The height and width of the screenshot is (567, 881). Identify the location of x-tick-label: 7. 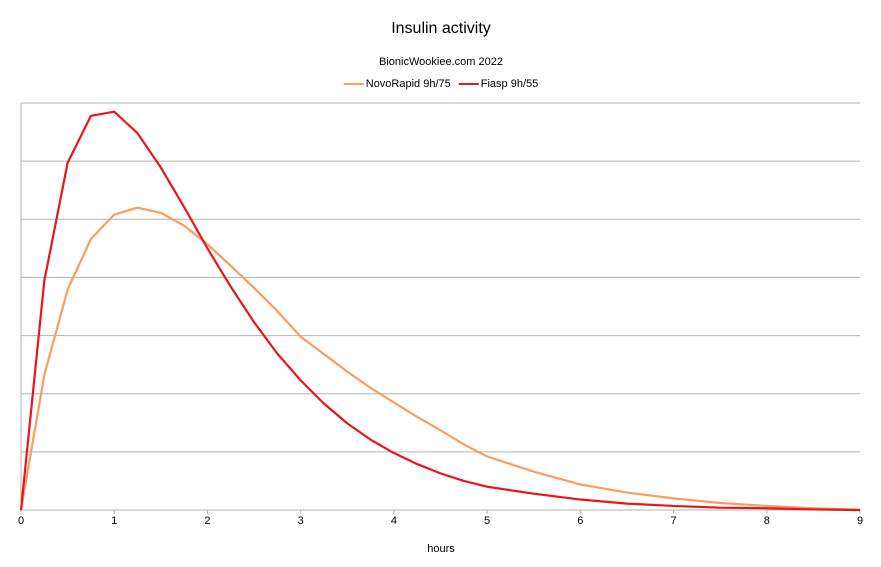
(673, 521).